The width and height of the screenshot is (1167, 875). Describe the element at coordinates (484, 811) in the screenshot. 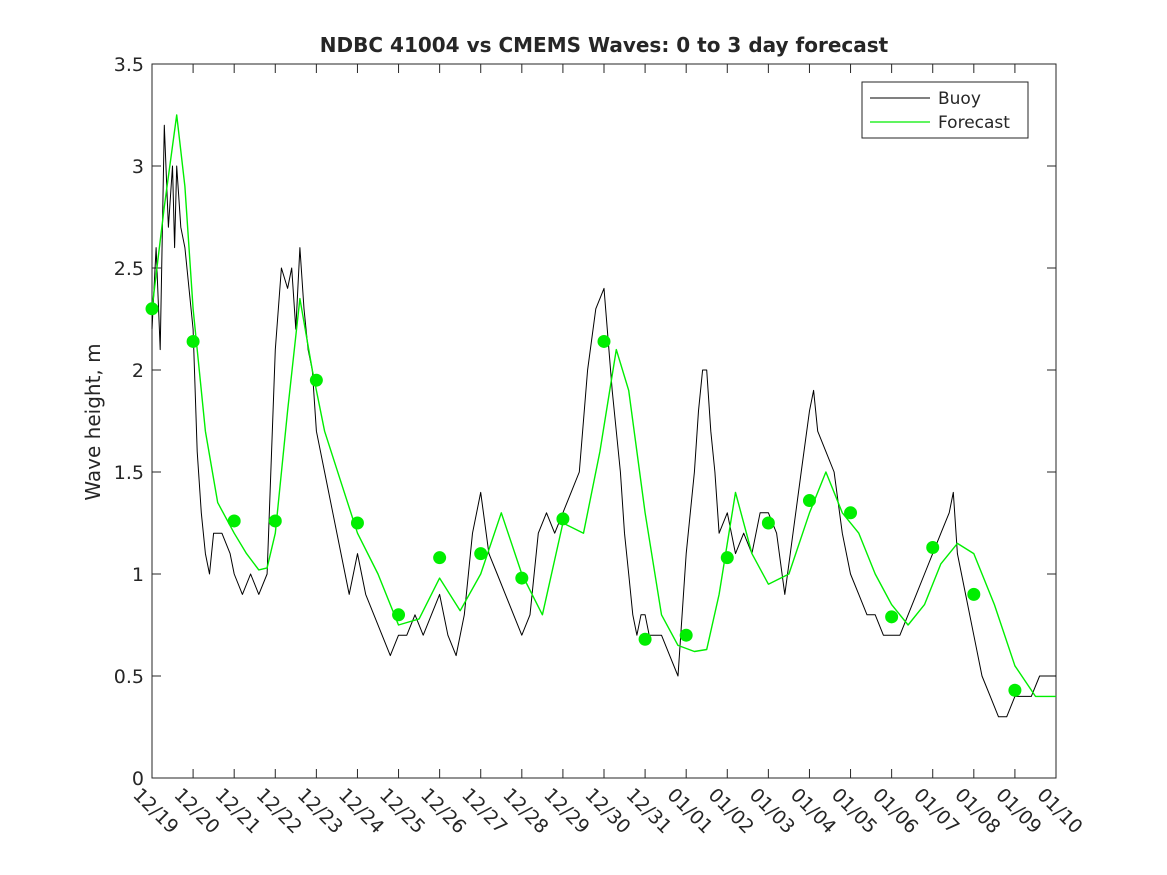

I see `x-tick-label: 12/27` at that location.